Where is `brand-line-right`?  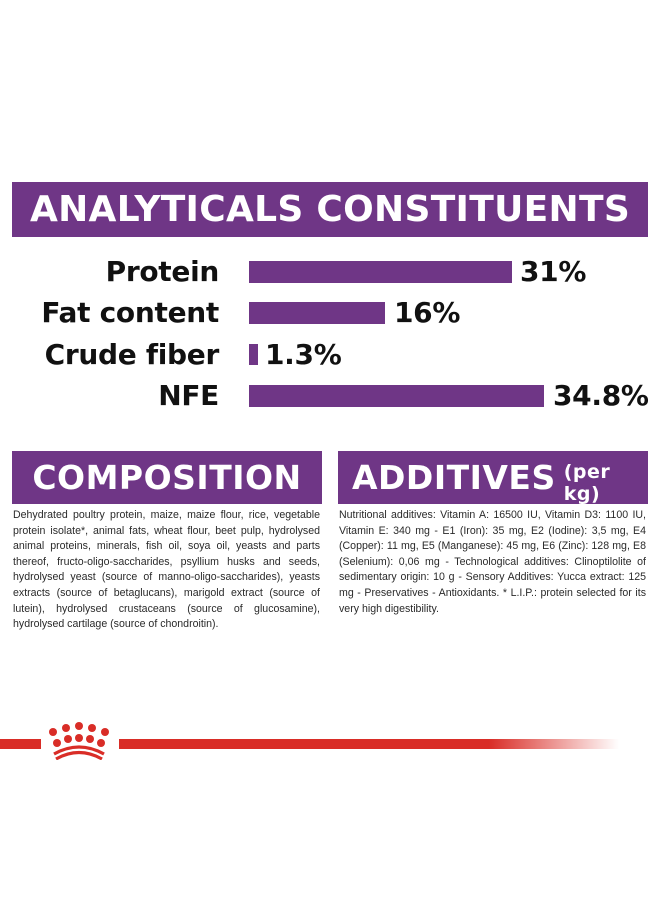
brand-line-right is located at coordinates (369, 744).